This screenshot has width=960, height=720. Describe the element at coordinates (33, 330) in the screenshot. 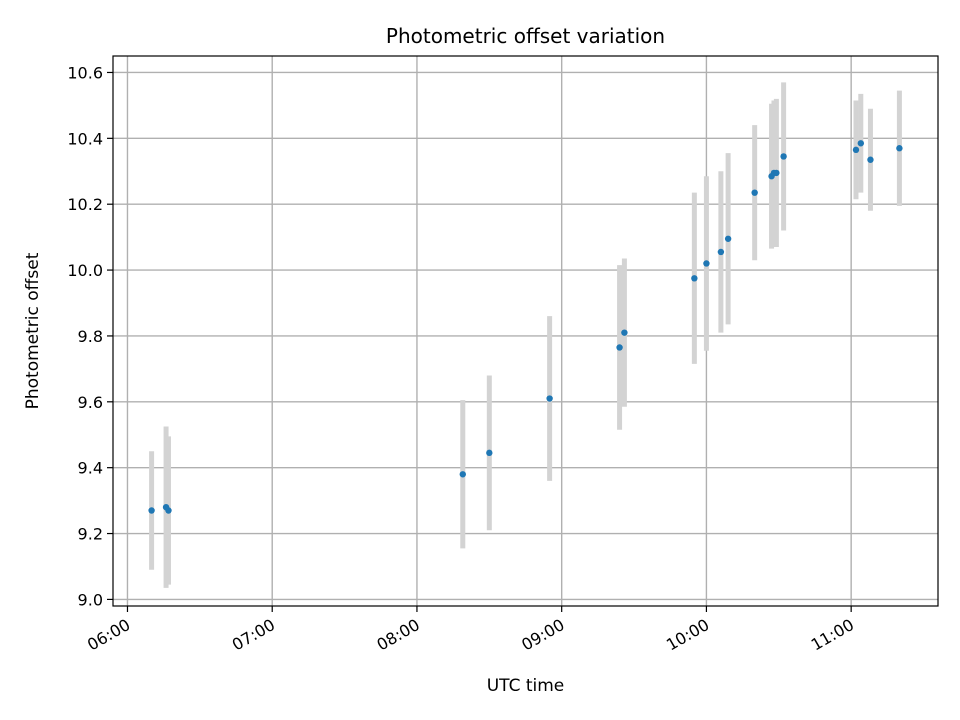

I see `y-axis-title: Photometric offset` at that location.